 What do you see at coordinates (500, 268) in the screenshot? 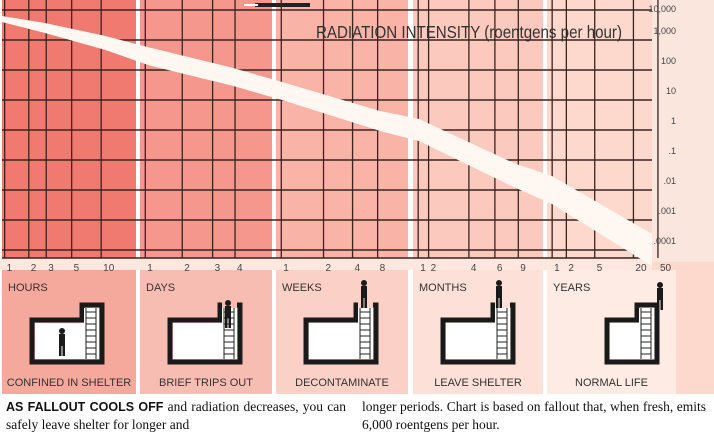
I see `x-tick-label: 6` at bounding box center [500, 268].